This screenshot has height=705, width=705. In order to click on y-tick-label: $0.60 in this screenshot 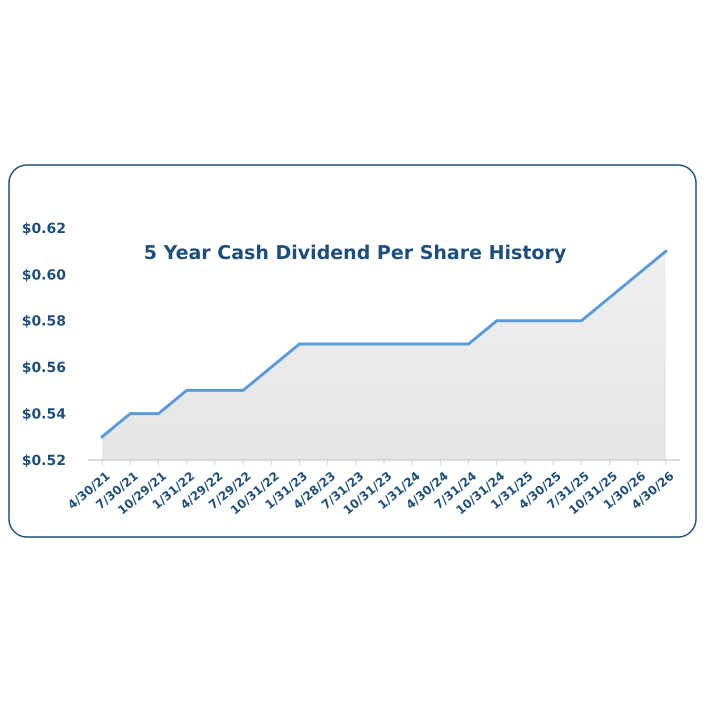, I will do `click(44, 275)`.